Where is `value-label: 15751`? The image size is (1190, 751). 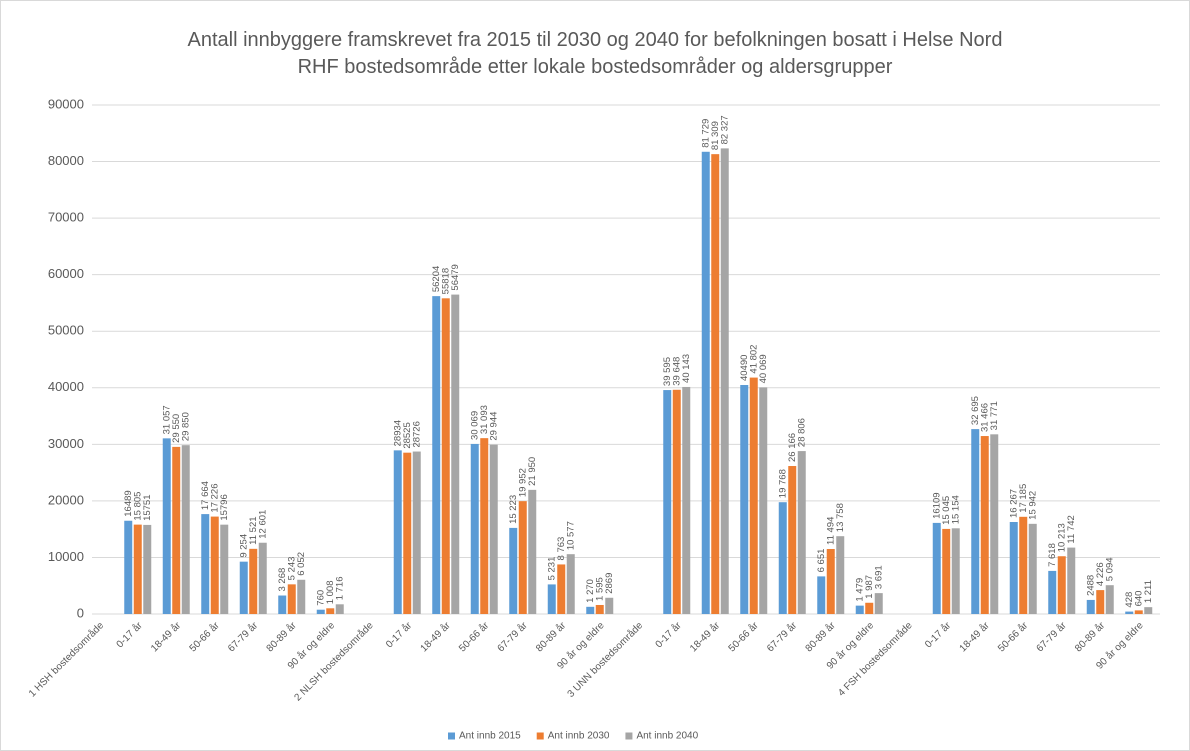
value-label: 15751 is located at coordinates (147, 507).